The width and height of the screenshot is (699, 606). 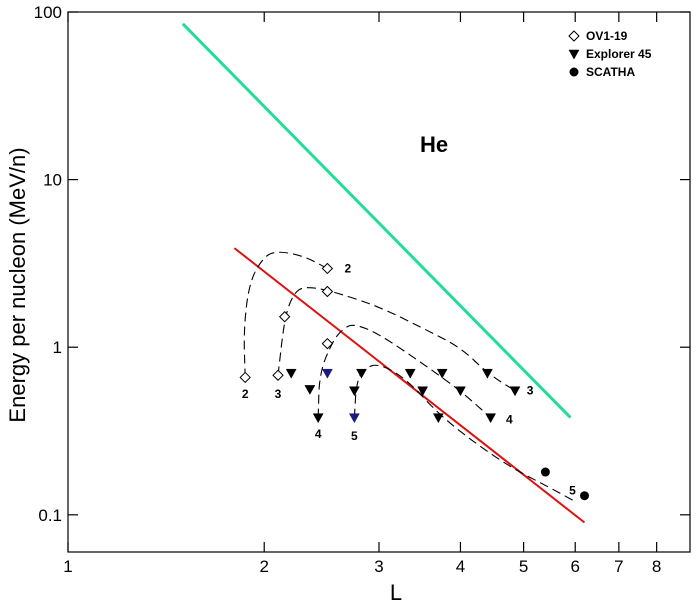 What do you see at coordinates (347, 268) in the screenshot?
I see `curve-label-2: 2` at bounding box center [347, 268].